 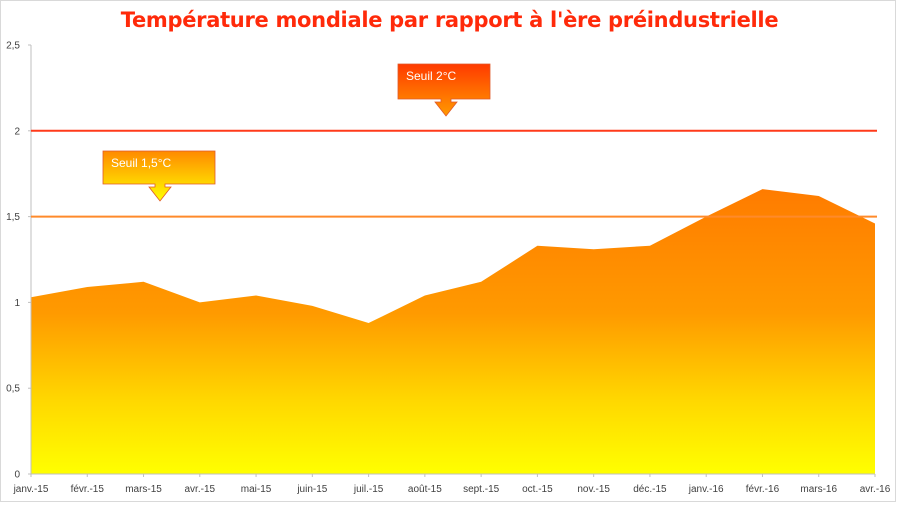 I want to click on y-tick-label: 0,5, so click(x=13, y=389).